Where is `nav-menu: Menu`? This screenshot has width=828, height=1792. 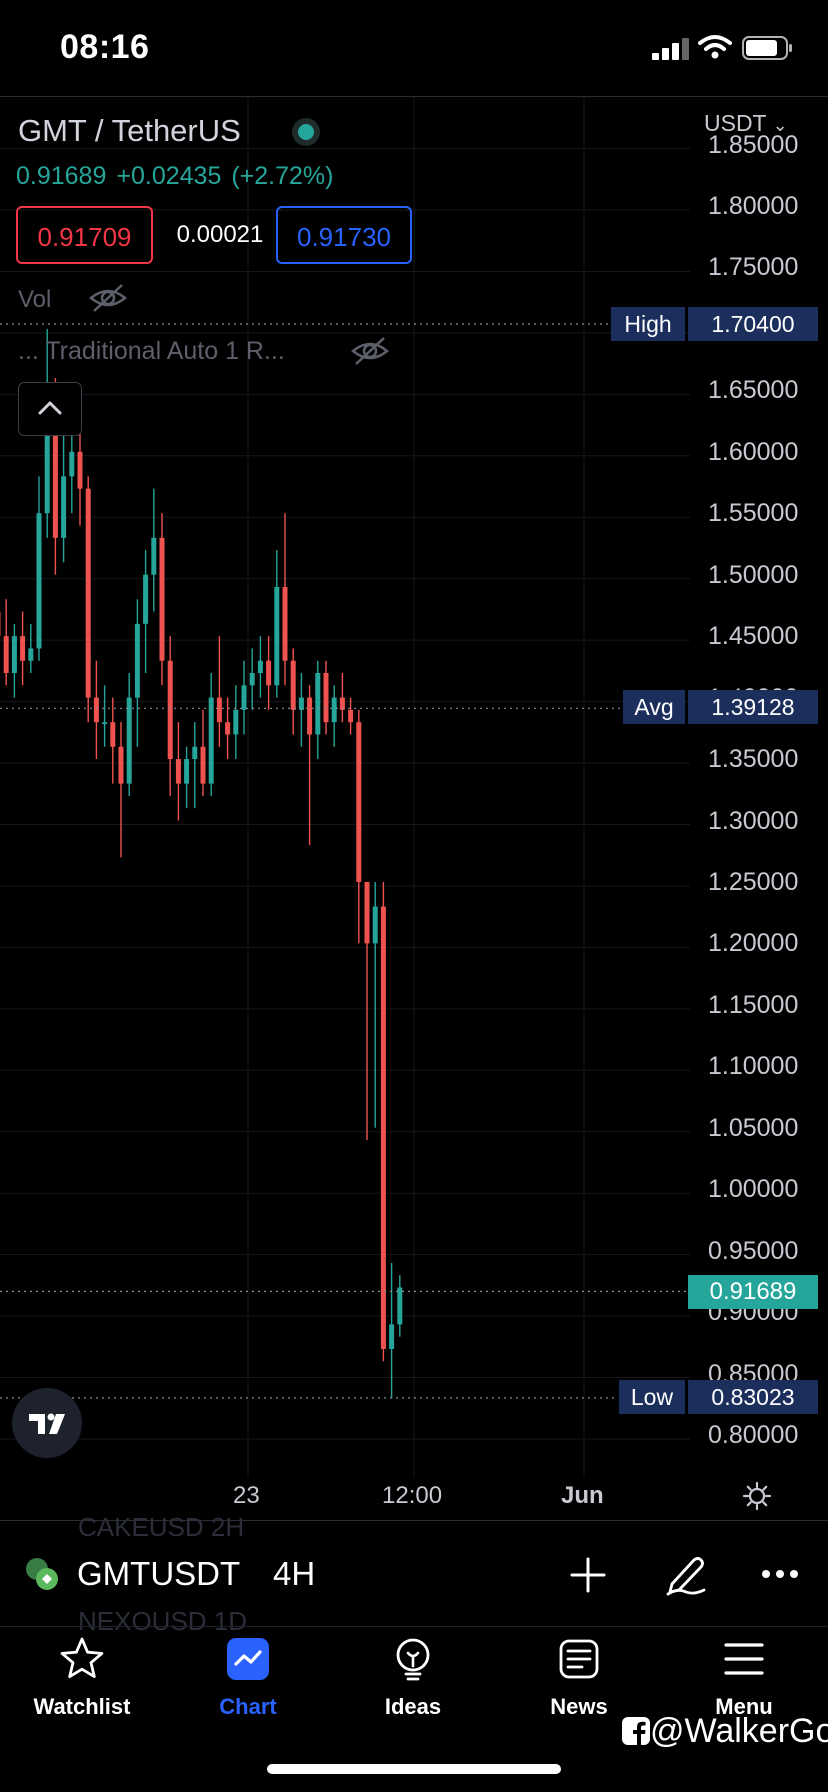
nav-menu: Menu is located at coordinates (744, 1691).